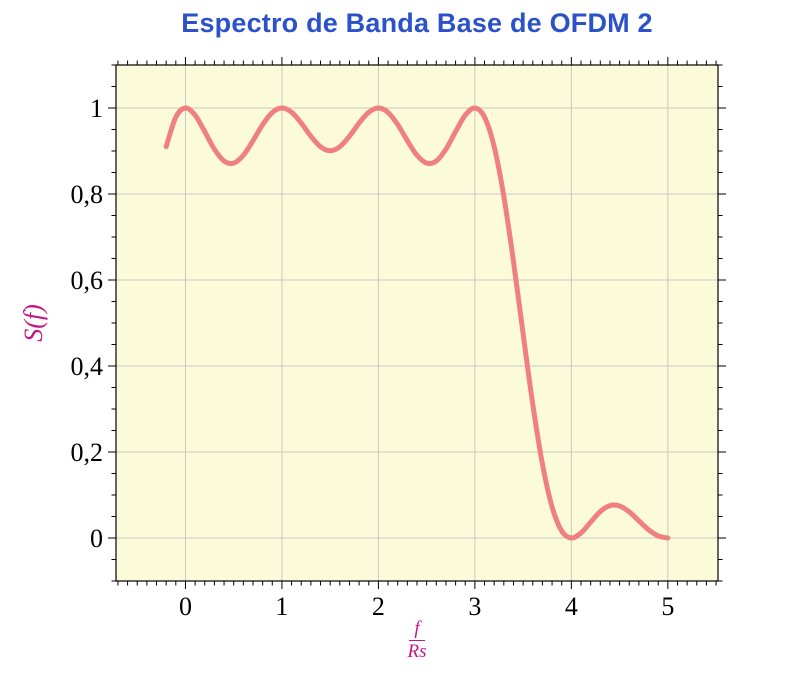 This screenshot has width=794, height=688. I want to click on x-axis-fraction: f Rs, so click(417, 640).